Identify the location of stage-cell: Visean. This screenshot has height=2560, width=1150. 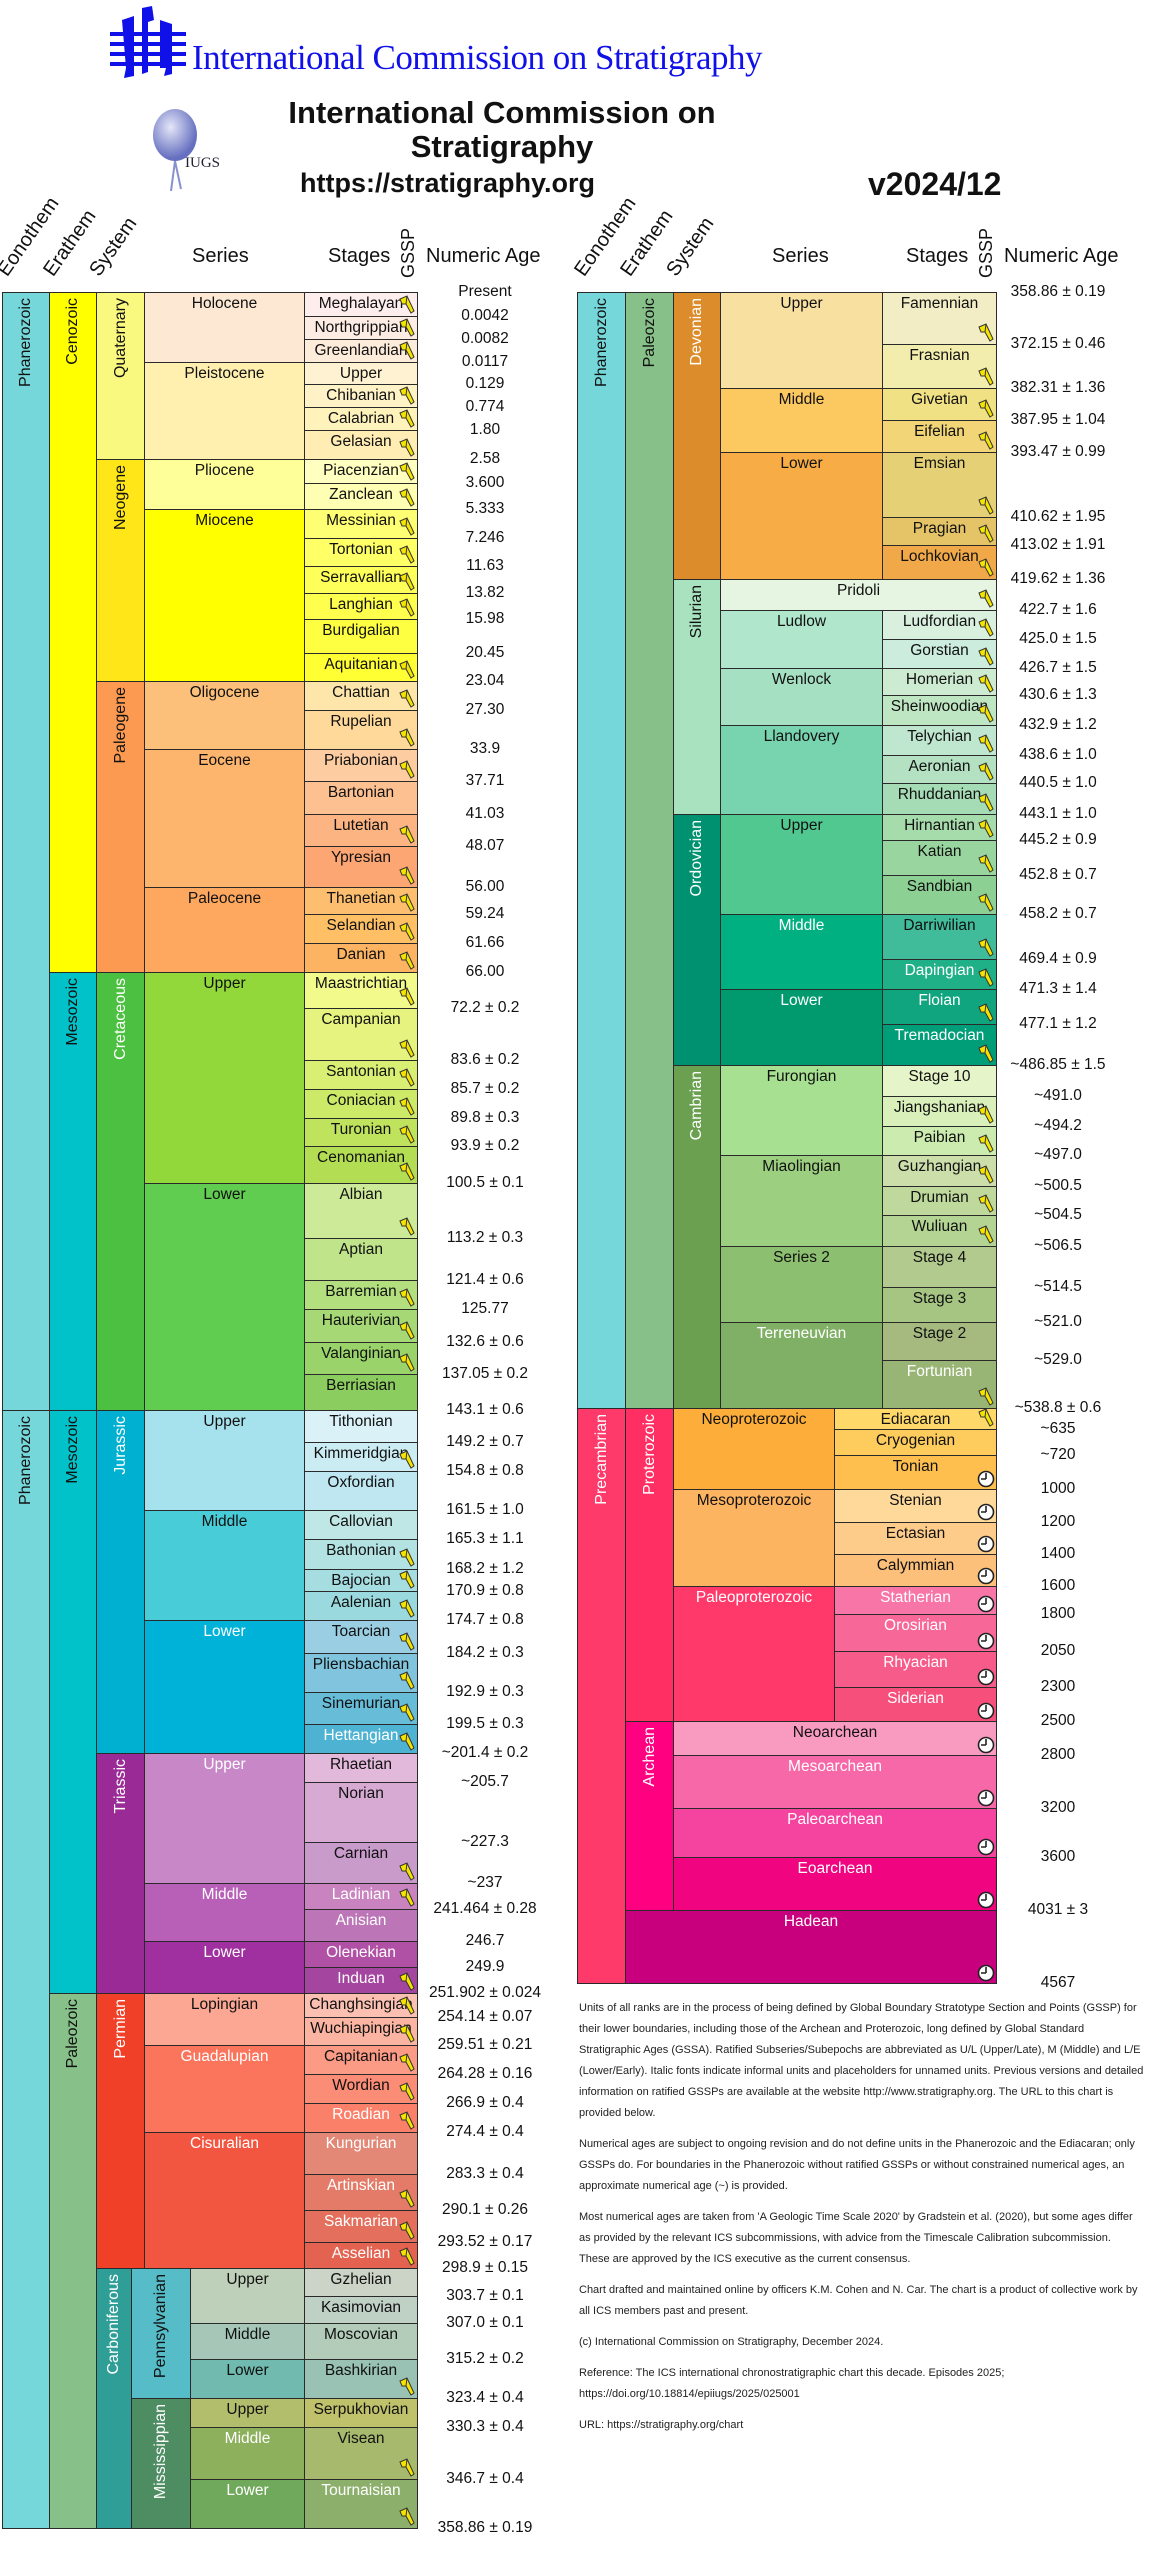
(361, 2453).